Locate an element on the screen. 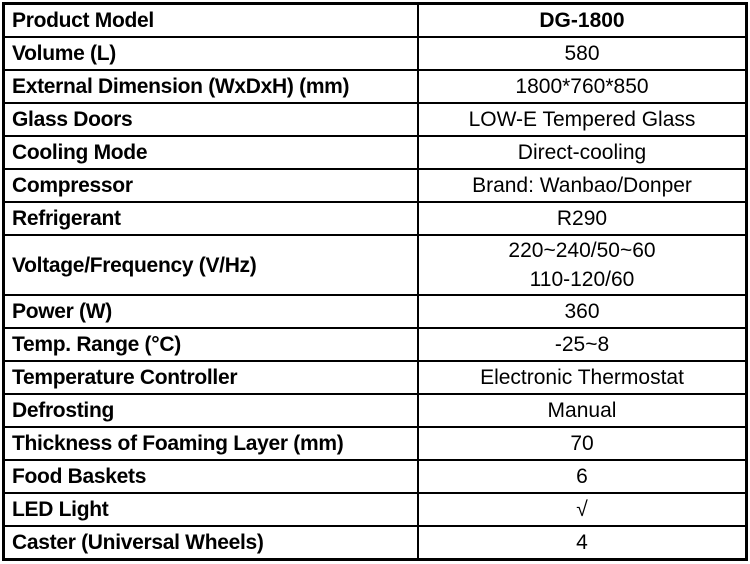 The image size is (750, 564). spec-label: Temp. Range (°C) is located at coordinates (210, 344).